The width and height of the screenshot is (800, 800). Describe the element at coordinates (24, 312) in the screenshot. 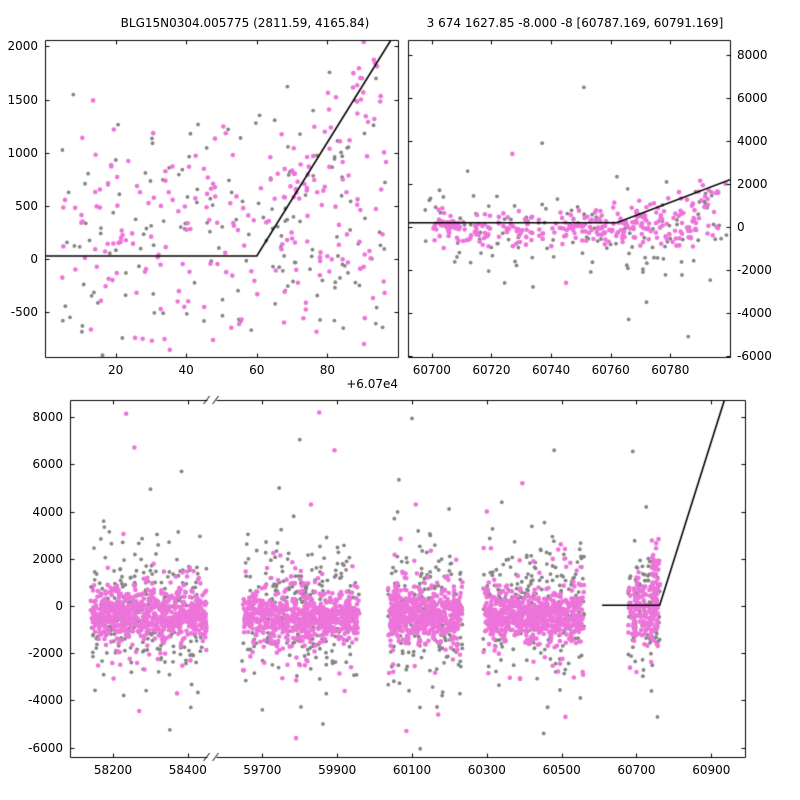

I see `y-tick-label: -500` at that location.